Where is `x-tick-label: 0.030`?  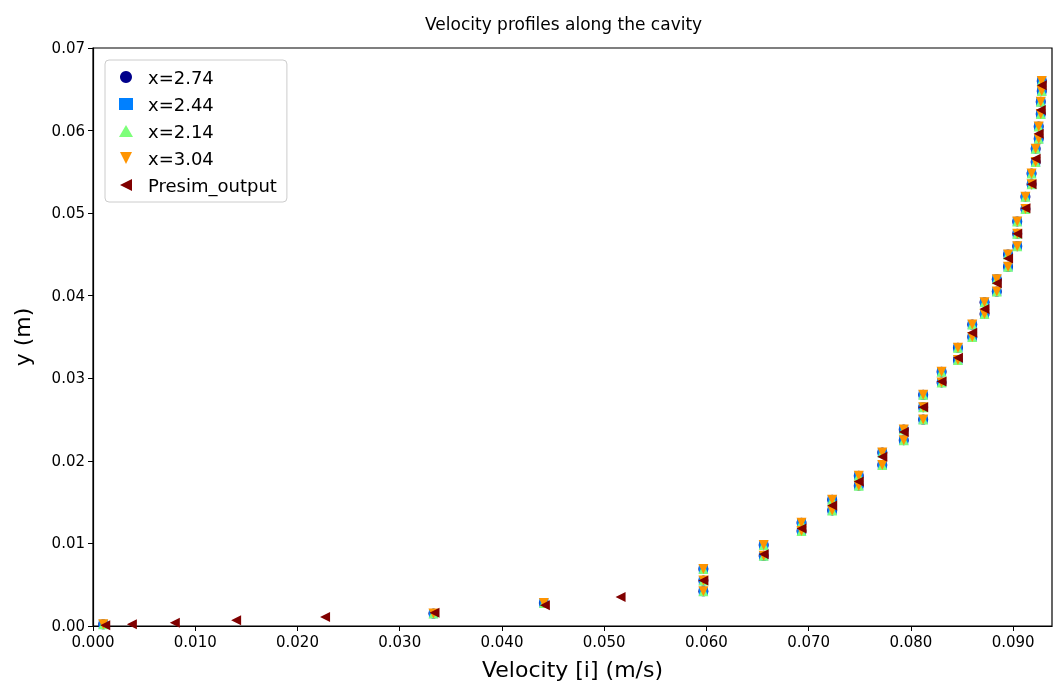
x-tick-label: 0.030 is located at coordinates (400, 641).